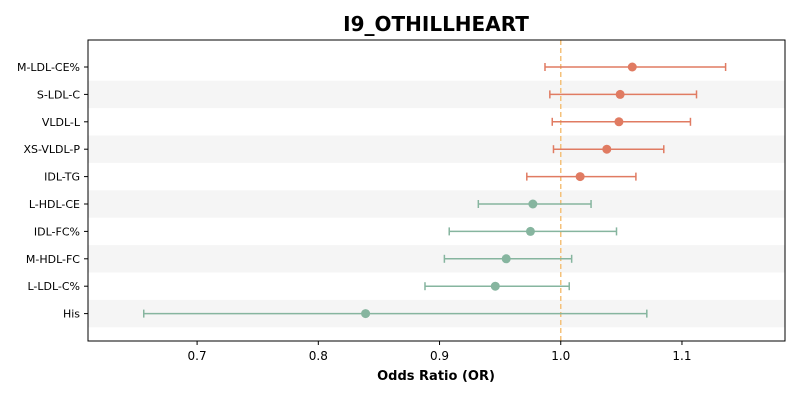 Image resolution: width=800 pixels, height=400 pixels. I want to click on y-tick-label: L-LDL-C%, so click(53, 286).